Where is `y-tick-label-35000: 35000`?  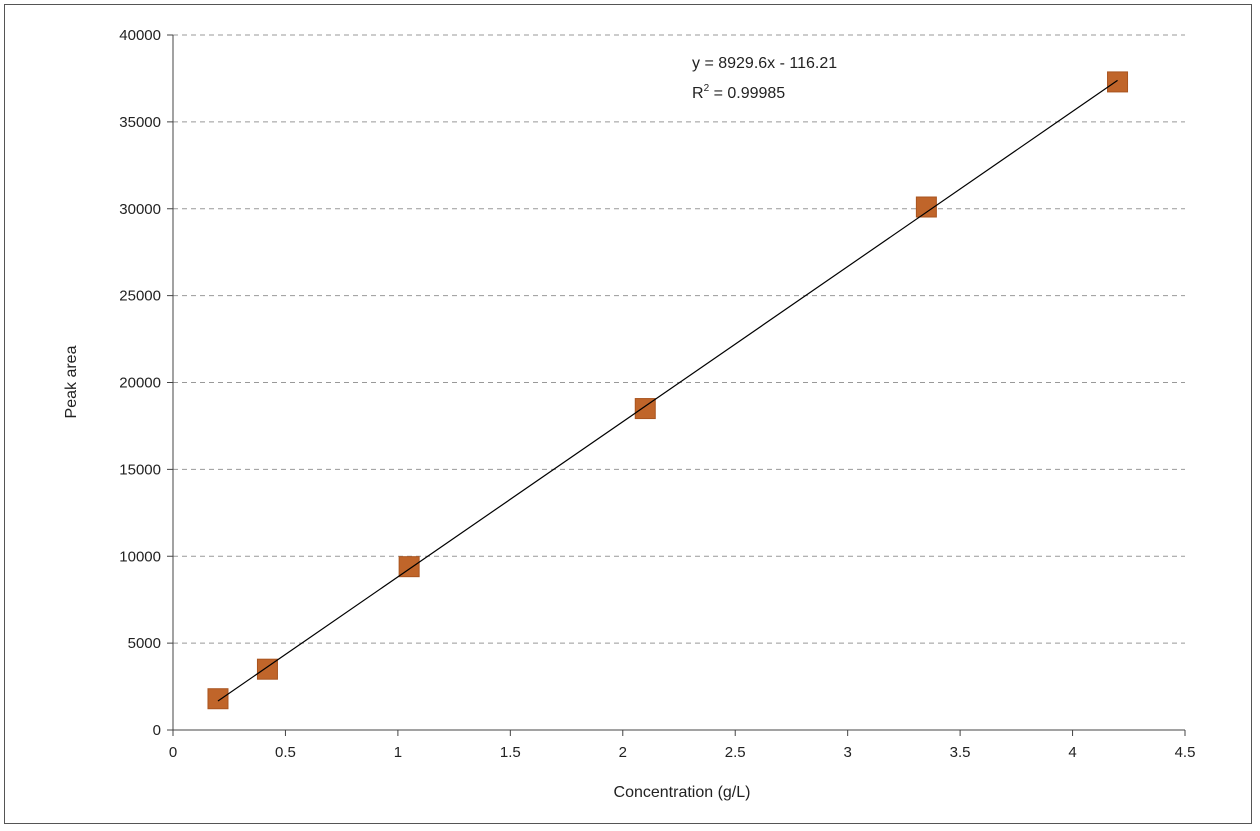 y-tick-label-35000: 35000 is located at coordinates (140, 122).